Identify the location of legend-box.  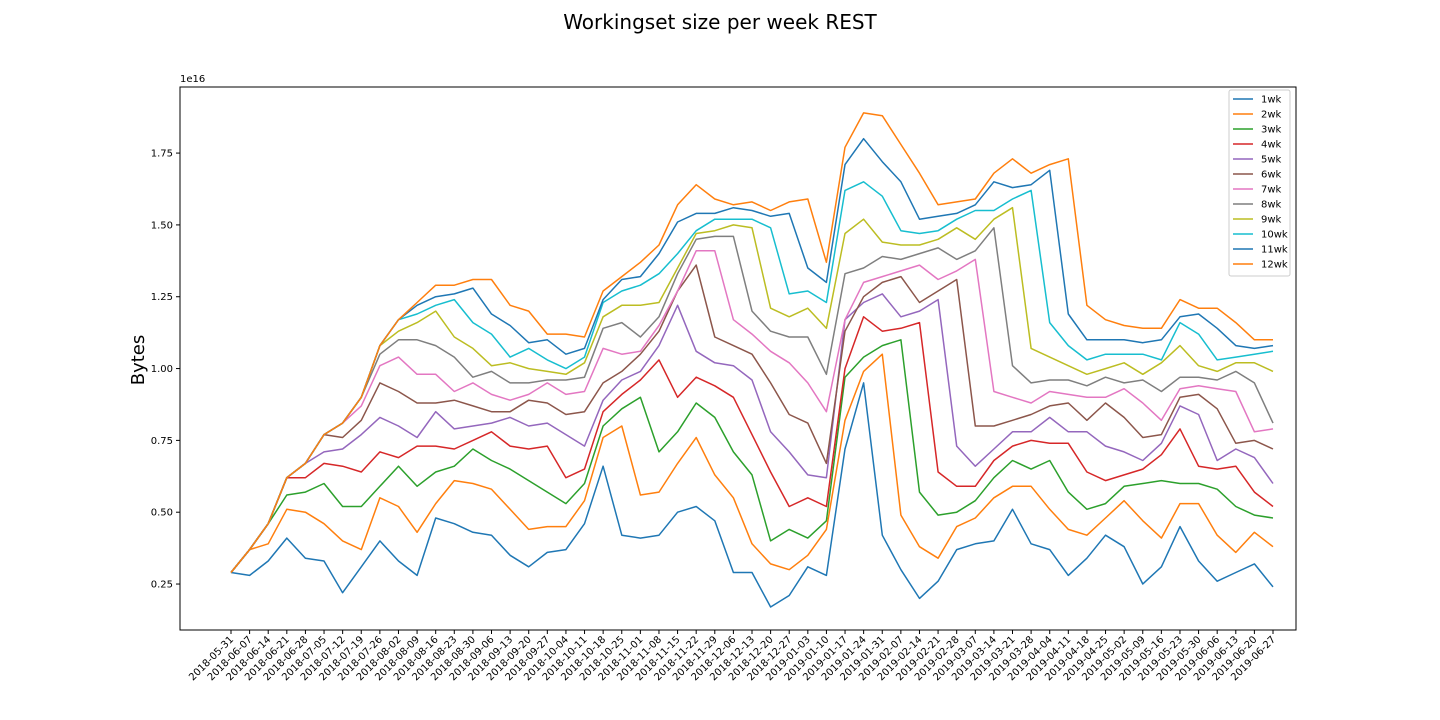
(1259, 183).